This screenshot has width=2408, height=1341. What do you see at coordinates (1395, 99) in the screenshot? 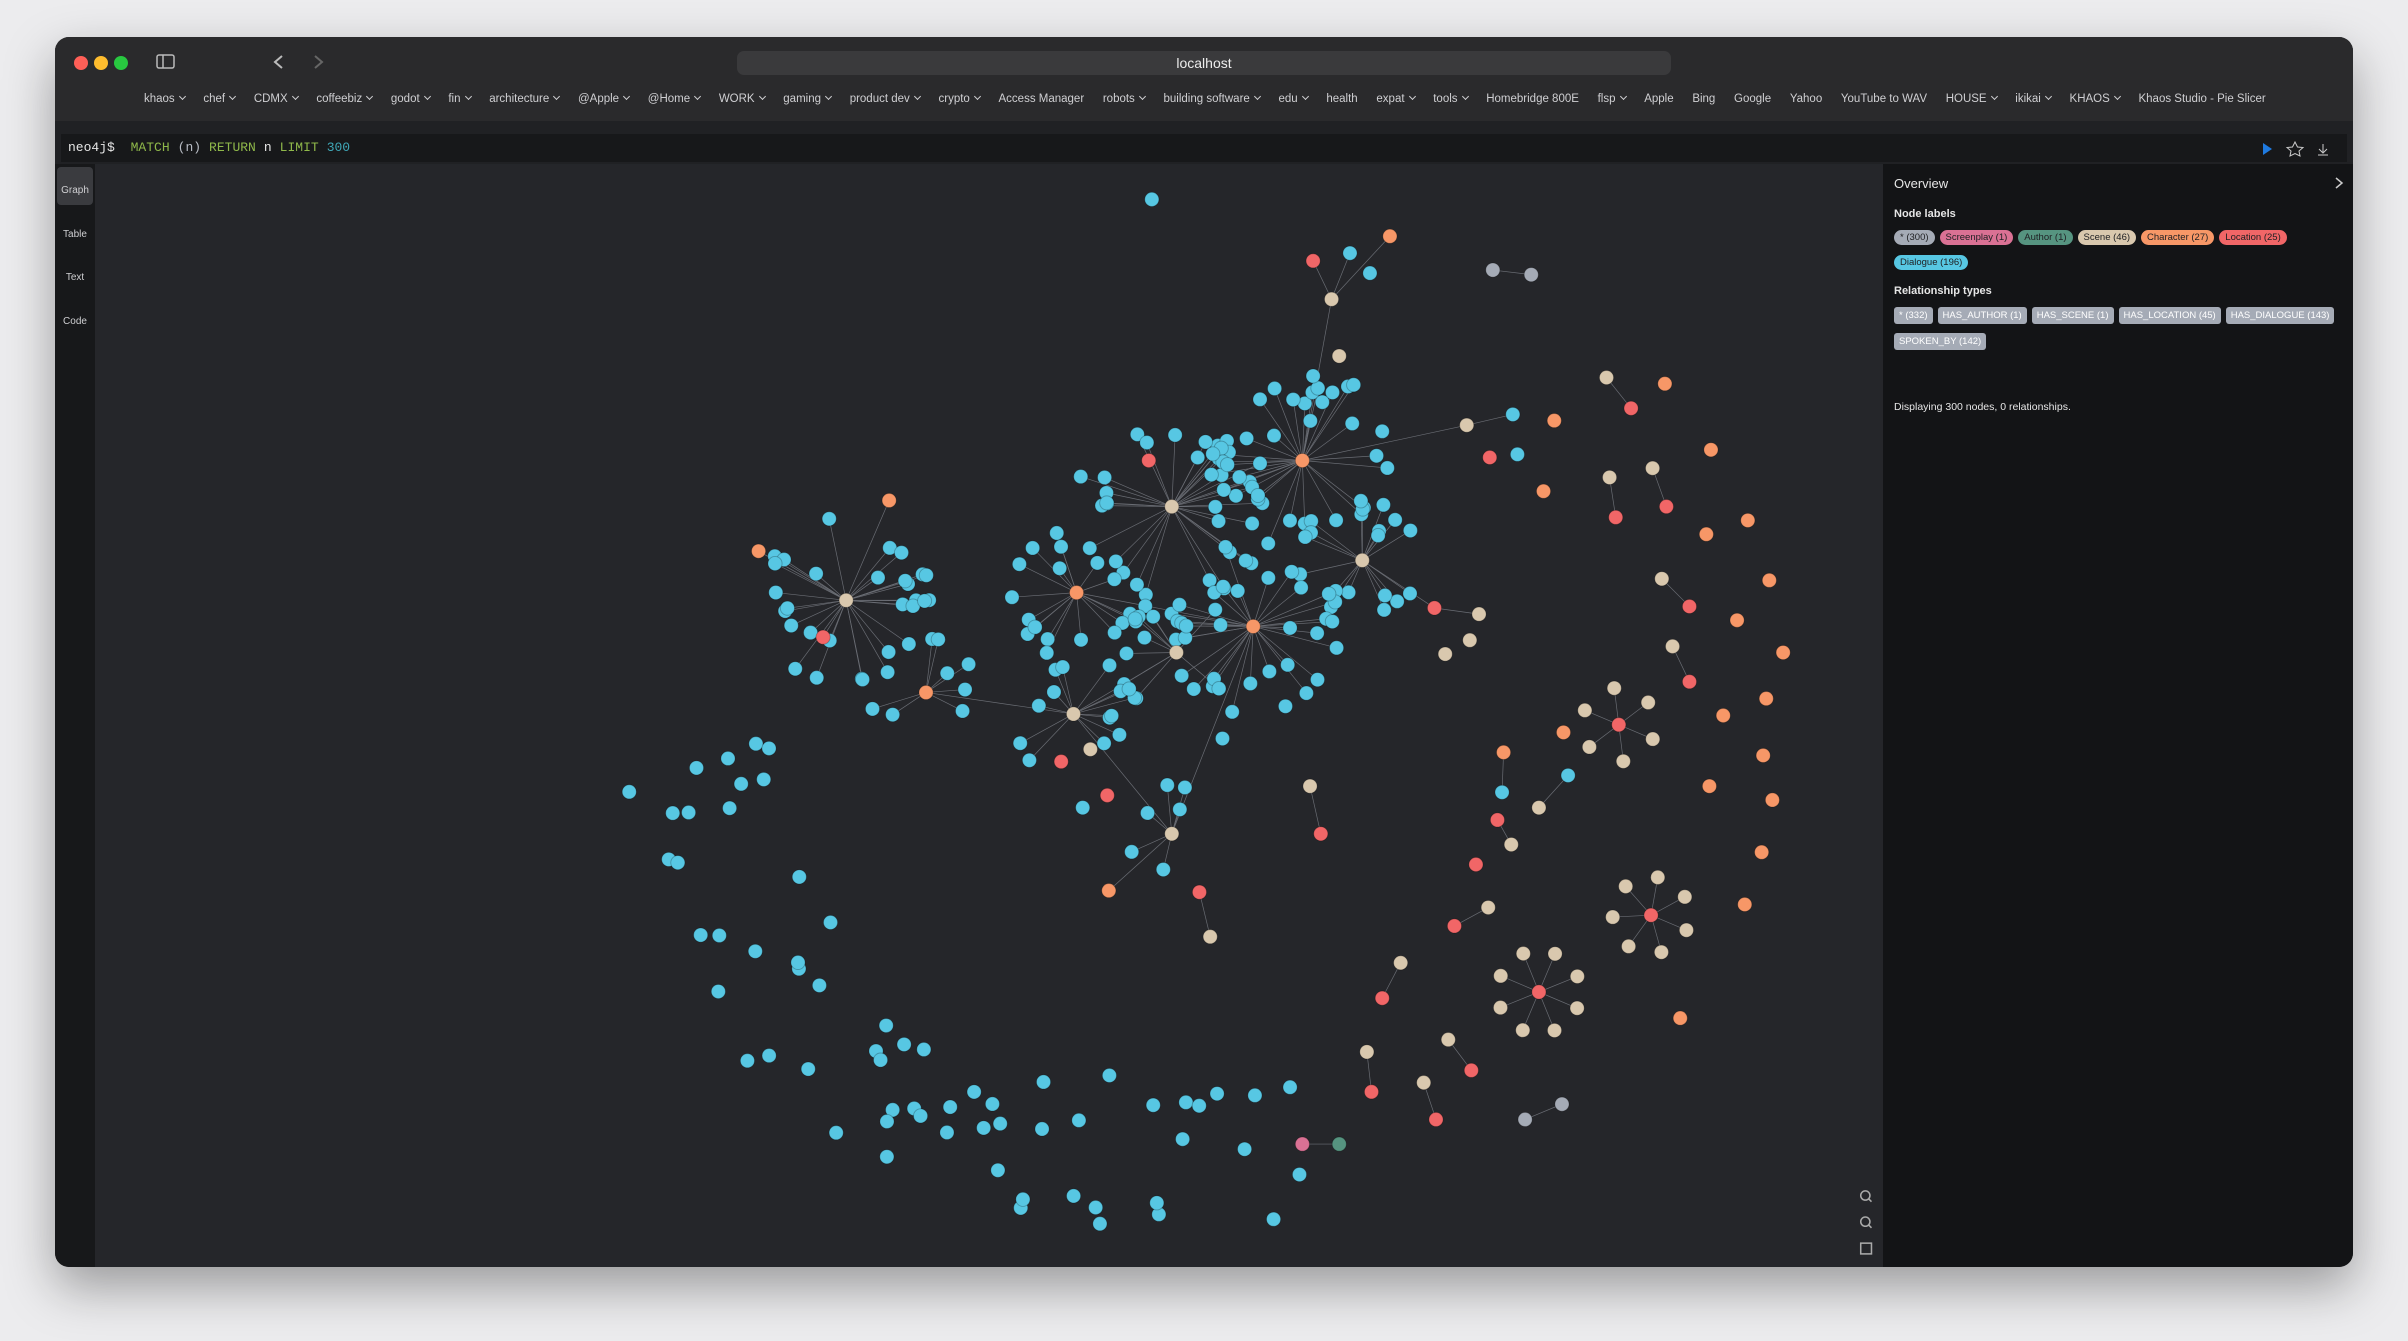
I see `bookmark: expat` at bounding box center [1395, 99].